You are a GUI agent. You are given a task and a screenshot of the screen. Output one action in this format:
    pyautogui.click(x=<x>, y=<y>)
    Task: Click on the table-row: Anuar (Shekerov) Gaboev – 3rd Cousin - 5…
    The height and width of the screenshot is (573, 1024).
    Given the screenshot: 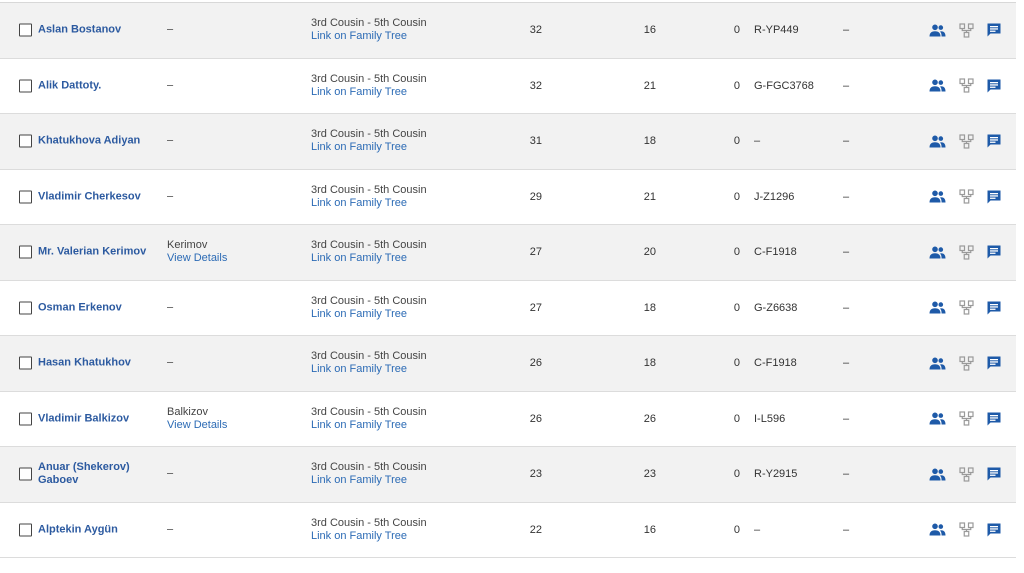 What is the action you would take?
    pyautogui.click(x=508, y=475)
    